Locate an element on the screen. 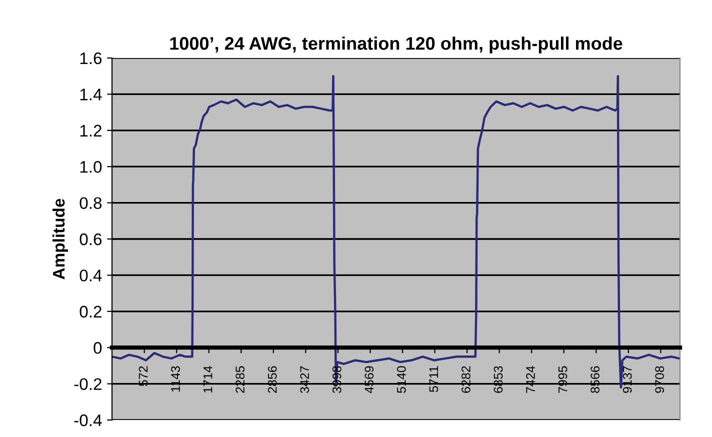 Image resolution: width=712 pixels, height=437 pixels. x-tick-label: 8566 is located at coordinates (595, 379).